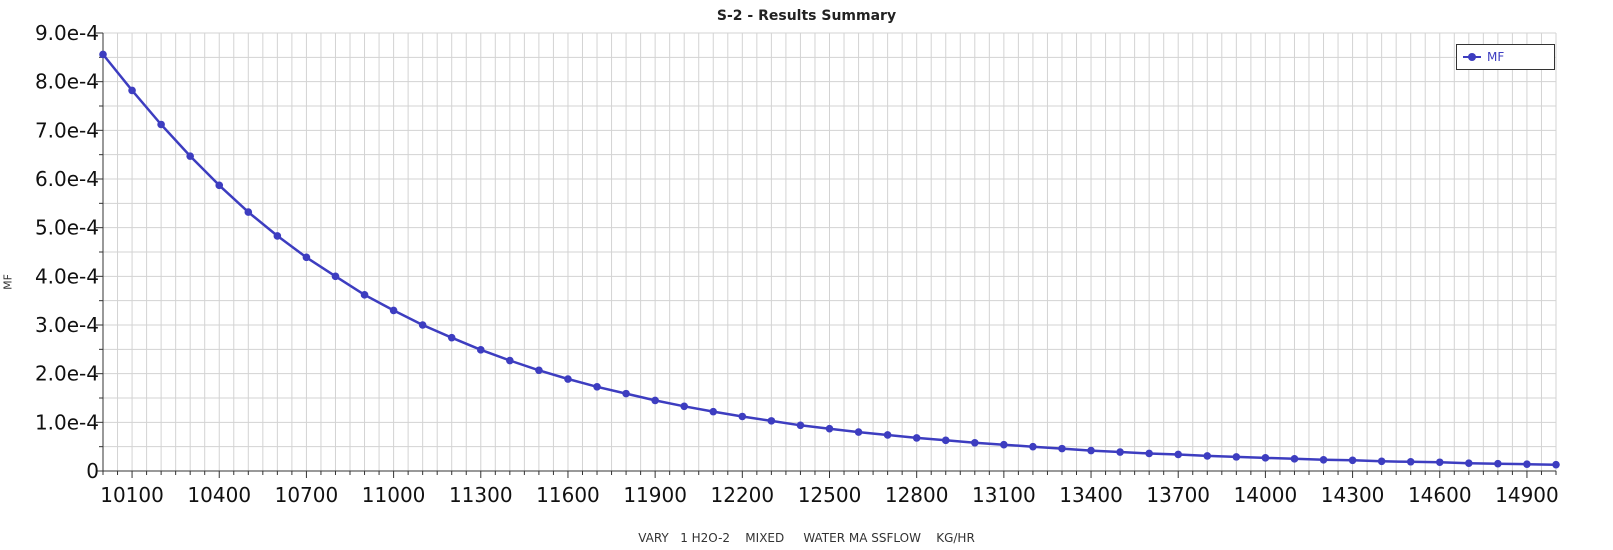  Describe the element at coordinates (67, 82) in the screenshot. I see `y-tick-label: 8.0e-4` at that location.